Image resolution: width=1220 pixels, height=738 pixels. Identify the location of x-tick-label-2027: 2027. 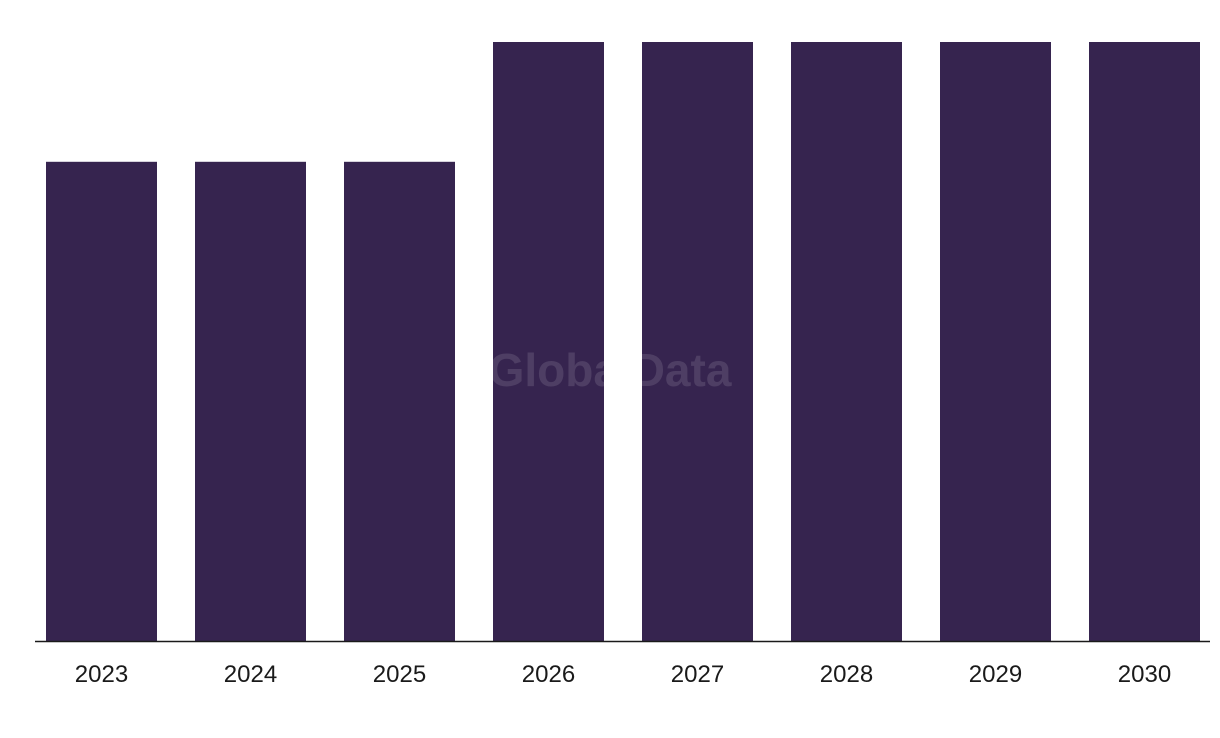
(697, 674).